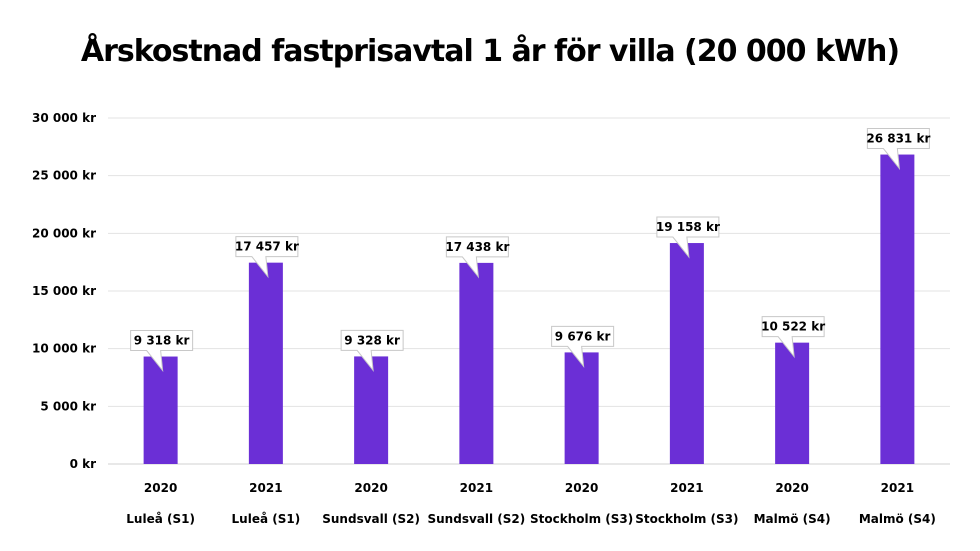 This screenshot has width=980, height=551. Describe the element at coordinates (688, 227) in the screenshot. I see `data-label: 19 158 kr` at that location.